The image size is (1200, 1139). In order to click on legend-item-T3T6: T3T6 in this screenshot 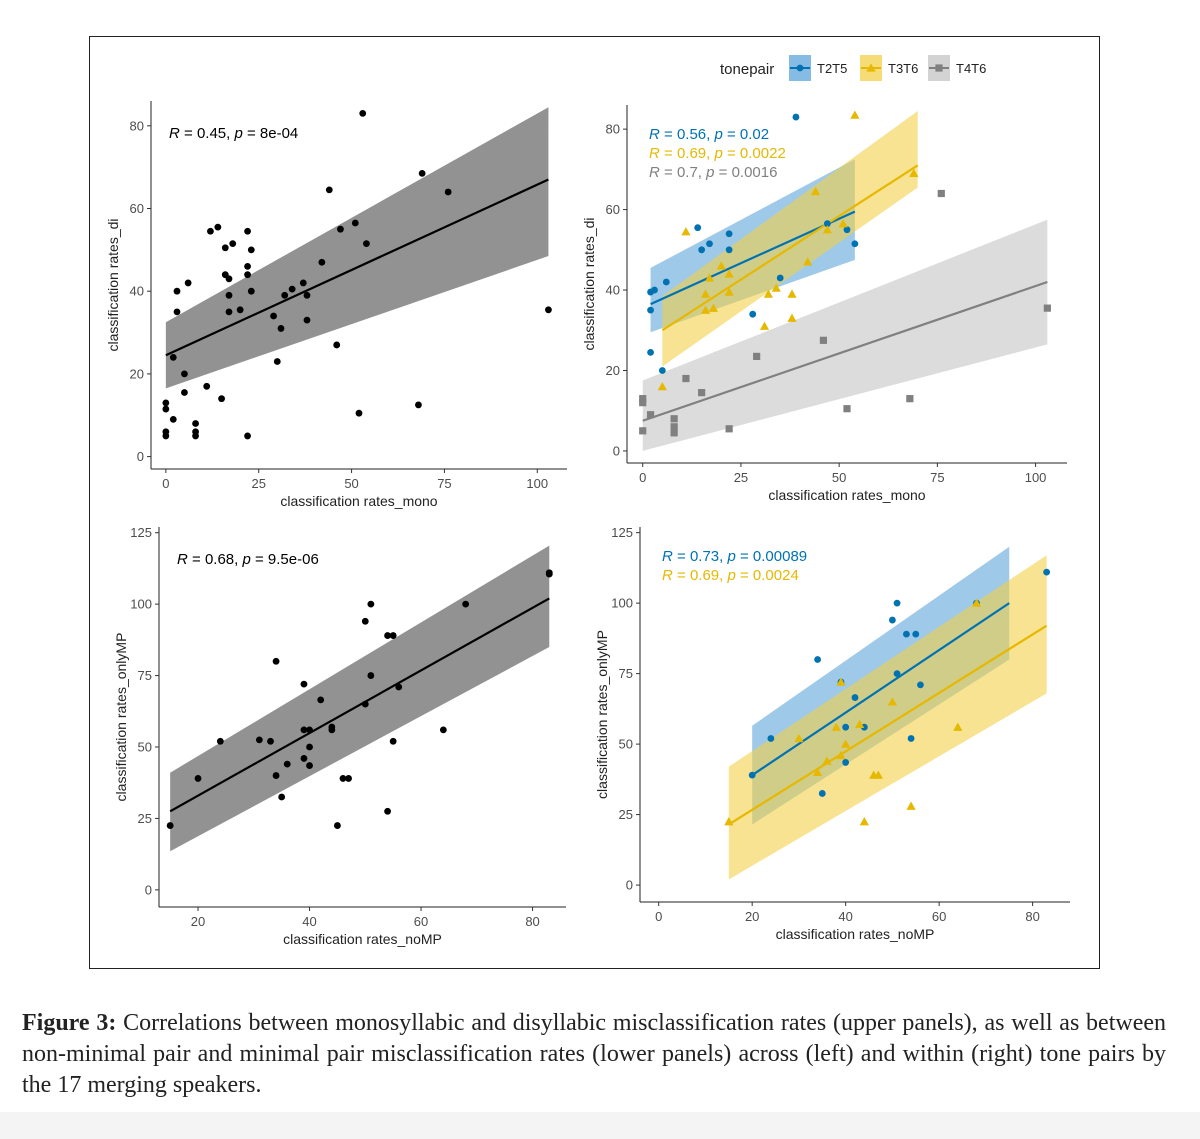, I will do `click(889, 68)`.